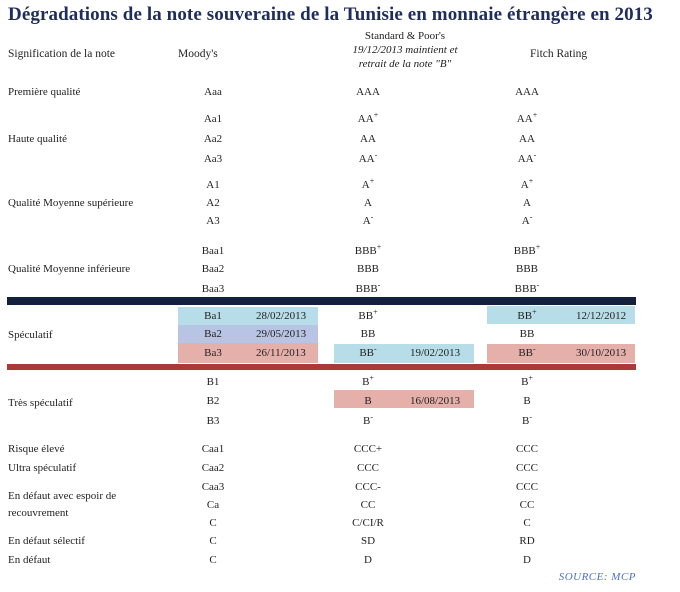 This screenshot has height=592, width=680. I want to click on sp-rating-text: D, so click(368, 560).